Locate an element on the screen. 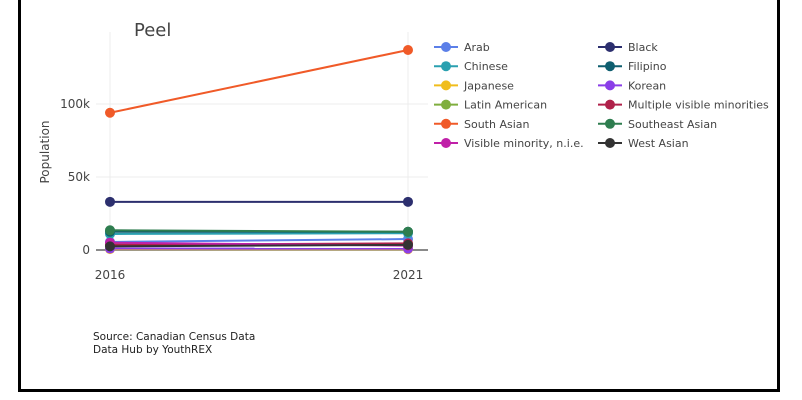 The height and width of the screenshot is (400, 802). legend-item: Black is located at coordinates (628, 47).